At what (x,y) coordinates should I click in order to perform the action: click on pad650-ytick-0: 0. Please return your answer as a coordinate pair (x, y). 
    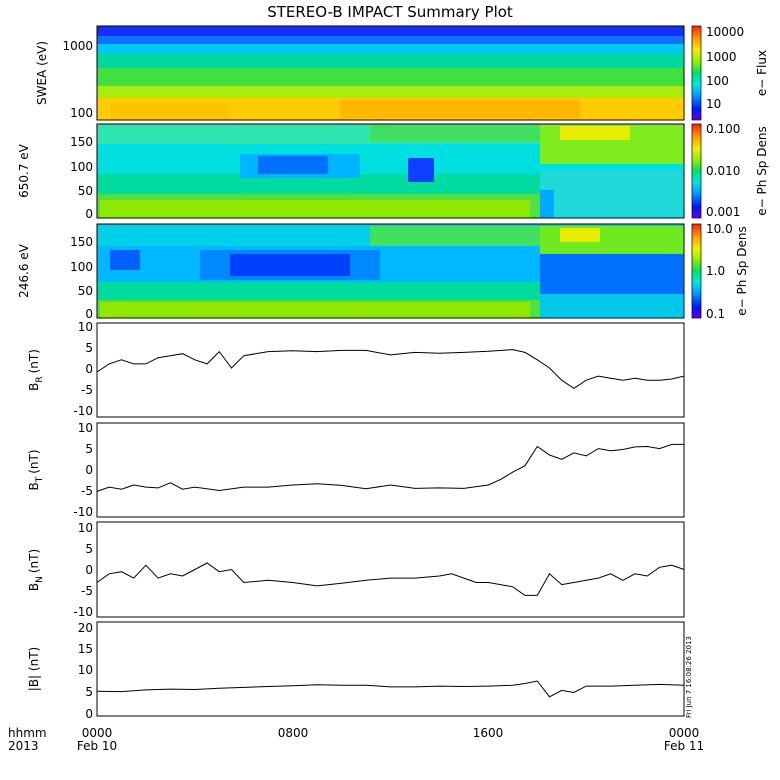
    Looking at the image, I should click on (89, 214).